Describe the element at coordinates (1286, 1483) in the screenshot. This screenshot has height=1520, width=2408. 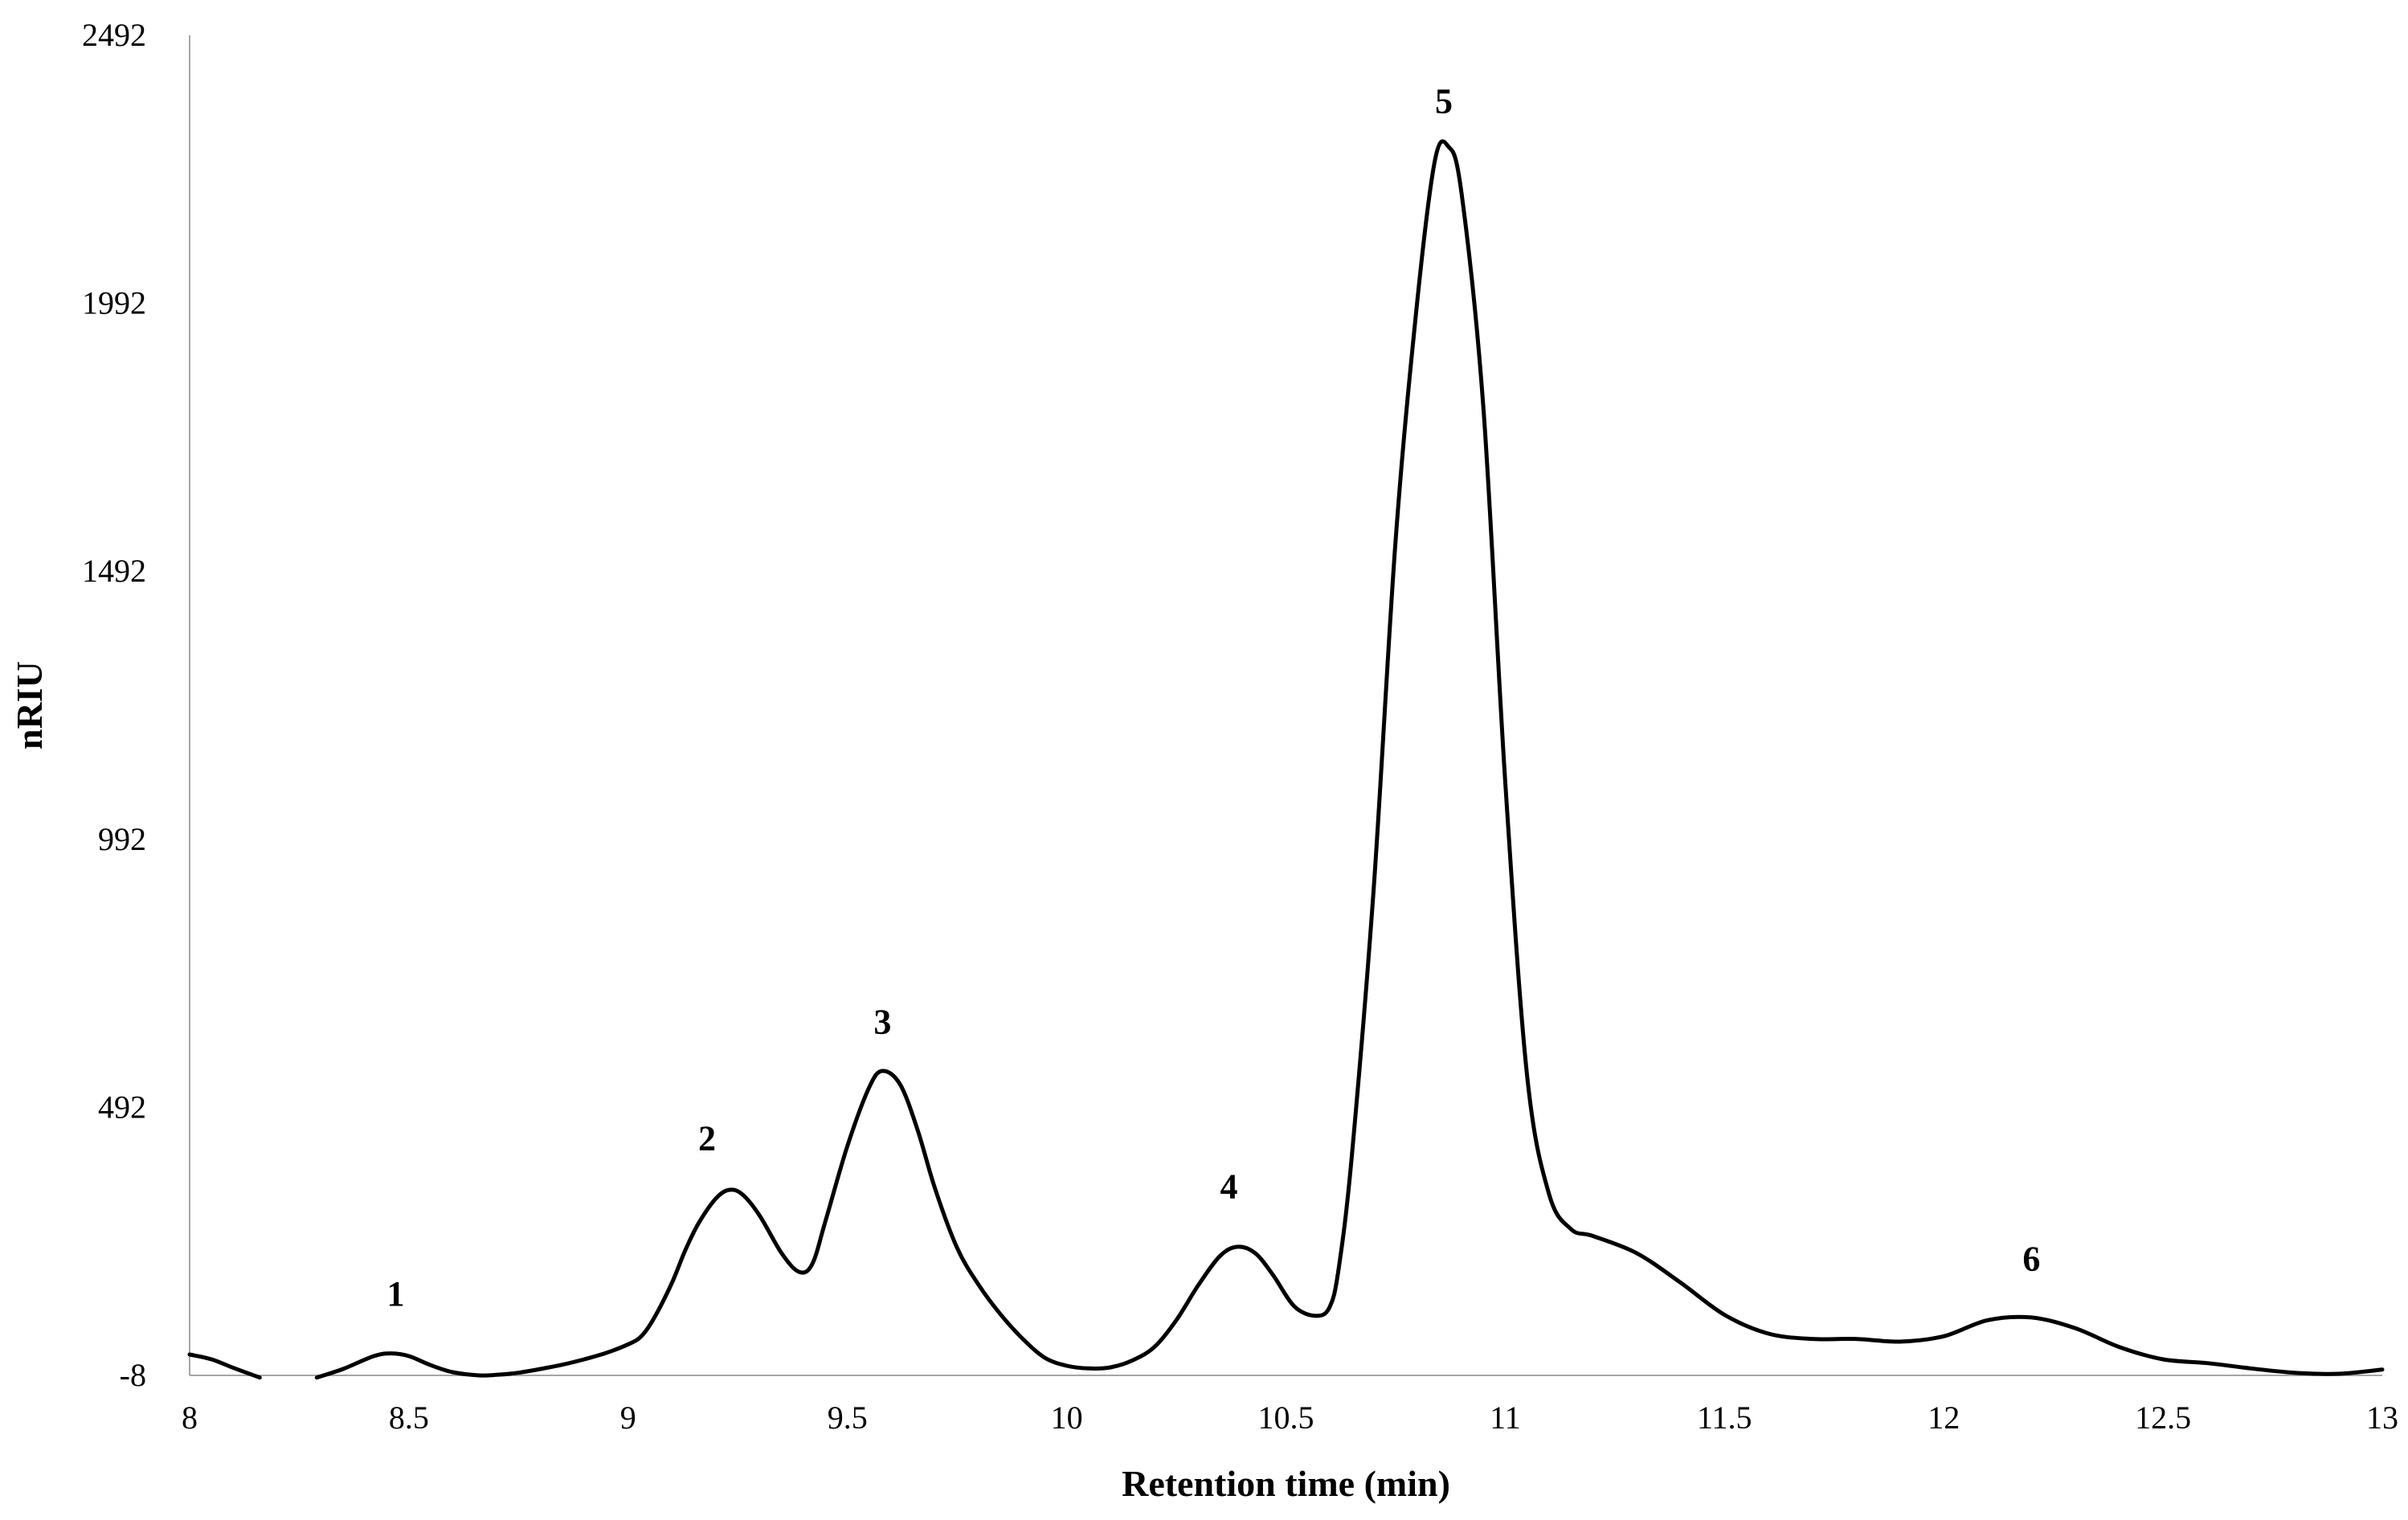
I see `x-axis-title: Retention time (min)` at that location.